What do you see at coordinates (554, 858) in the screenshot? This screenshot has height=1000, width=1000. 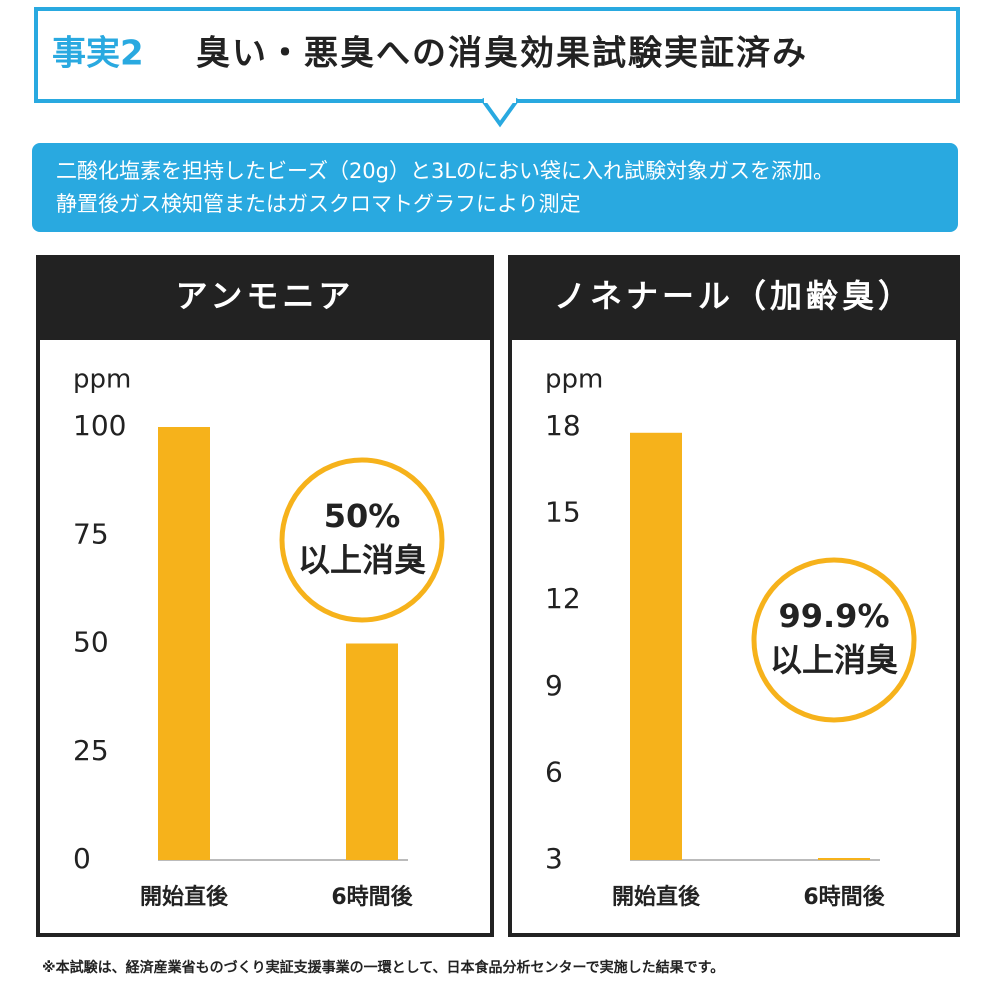 I see `y-tick-label: 3` at bounding box center [554, 858].